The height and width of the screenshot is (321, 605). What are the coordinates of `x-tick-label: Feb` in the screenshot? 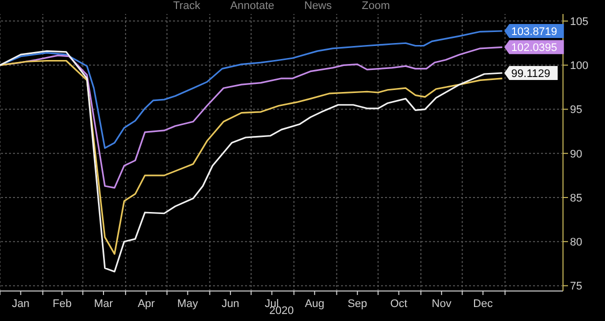 It's located at (62, 304).